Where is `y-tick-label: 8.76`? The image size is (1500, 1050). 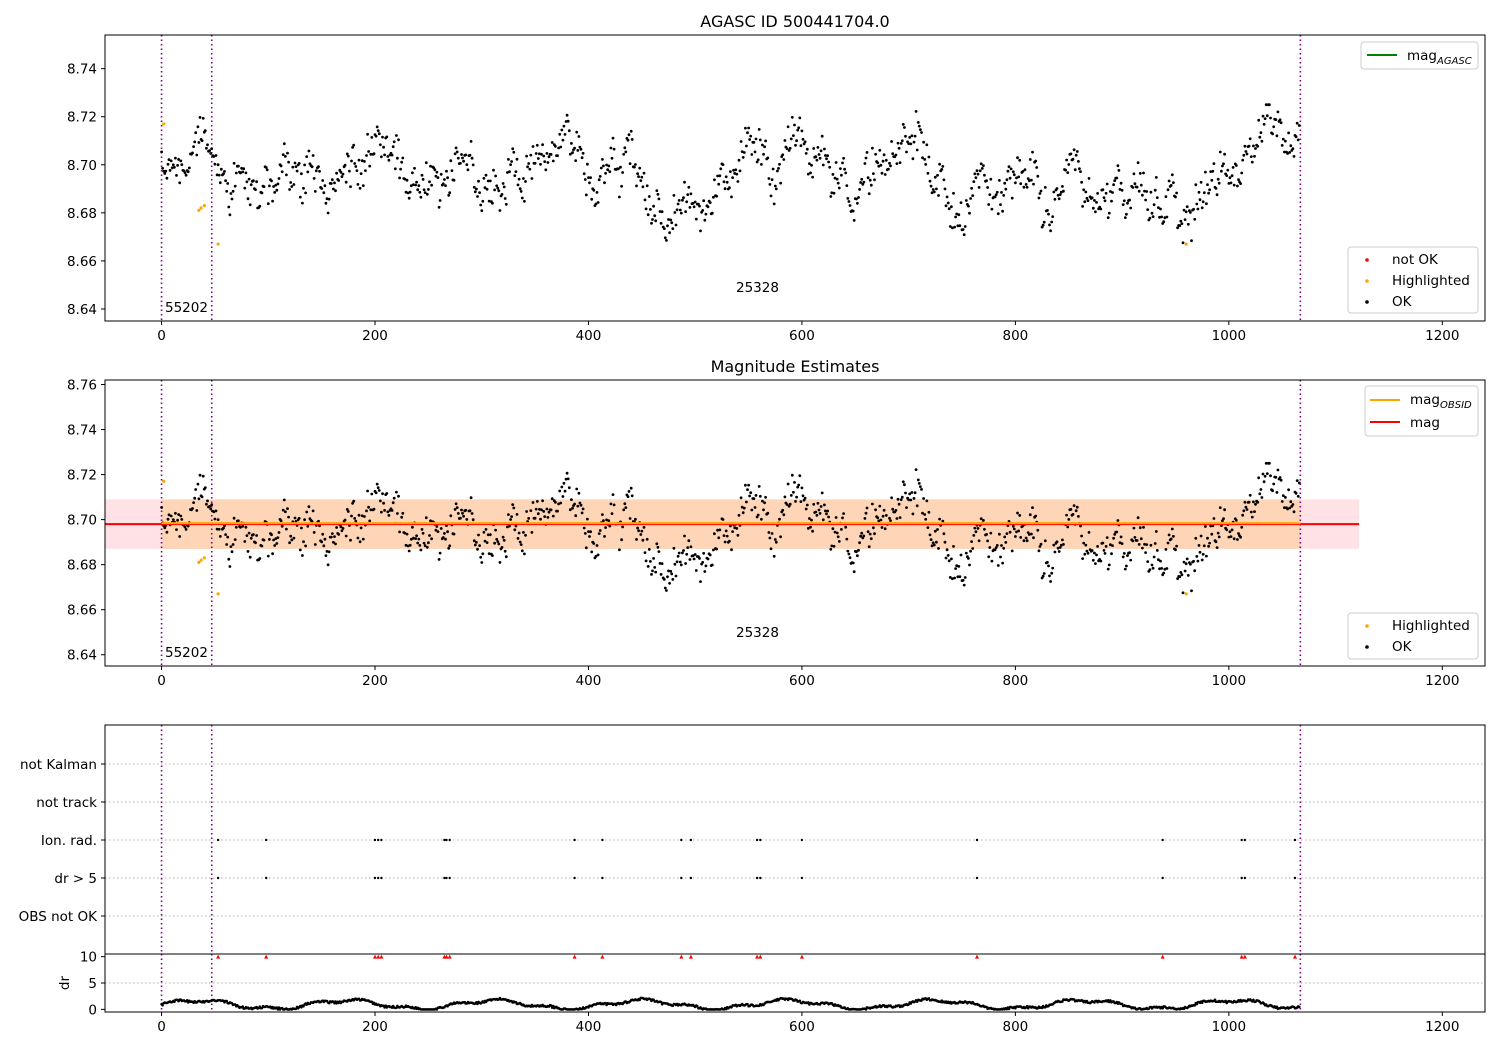
y-tick-label: 8.76 is located at coordinates (82, 386).